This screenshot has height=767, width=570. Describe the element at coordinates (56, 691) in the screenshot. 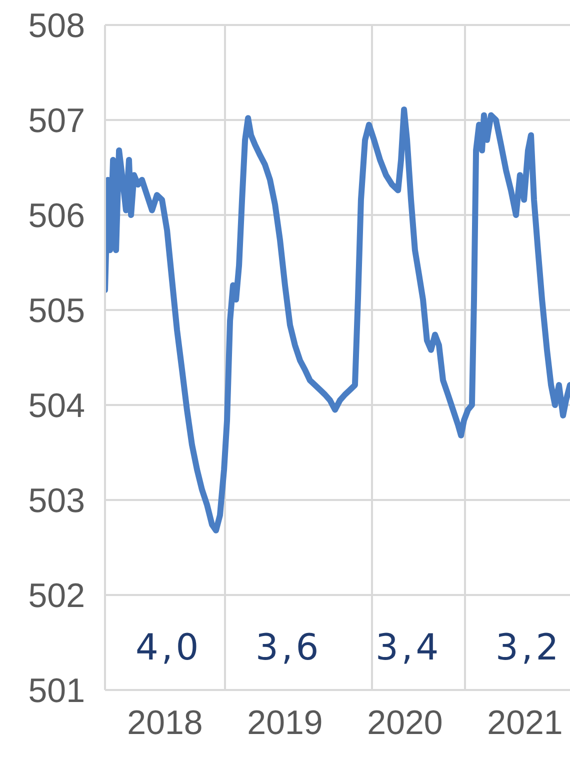

I see `y-tick-label: 501` at that location.